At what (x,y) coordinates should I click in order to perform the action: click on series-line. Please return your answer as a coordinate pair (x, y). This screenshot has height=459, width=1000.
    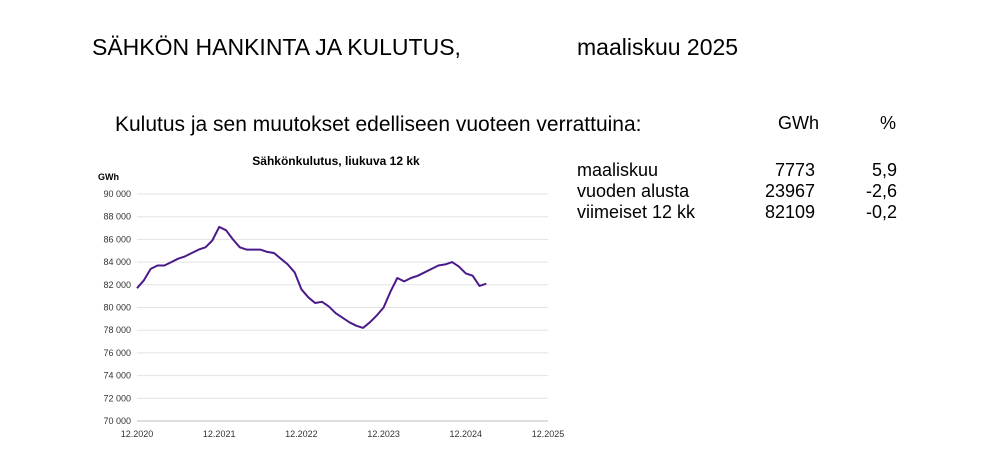
    Looking at the image, I should click on (311, 277).